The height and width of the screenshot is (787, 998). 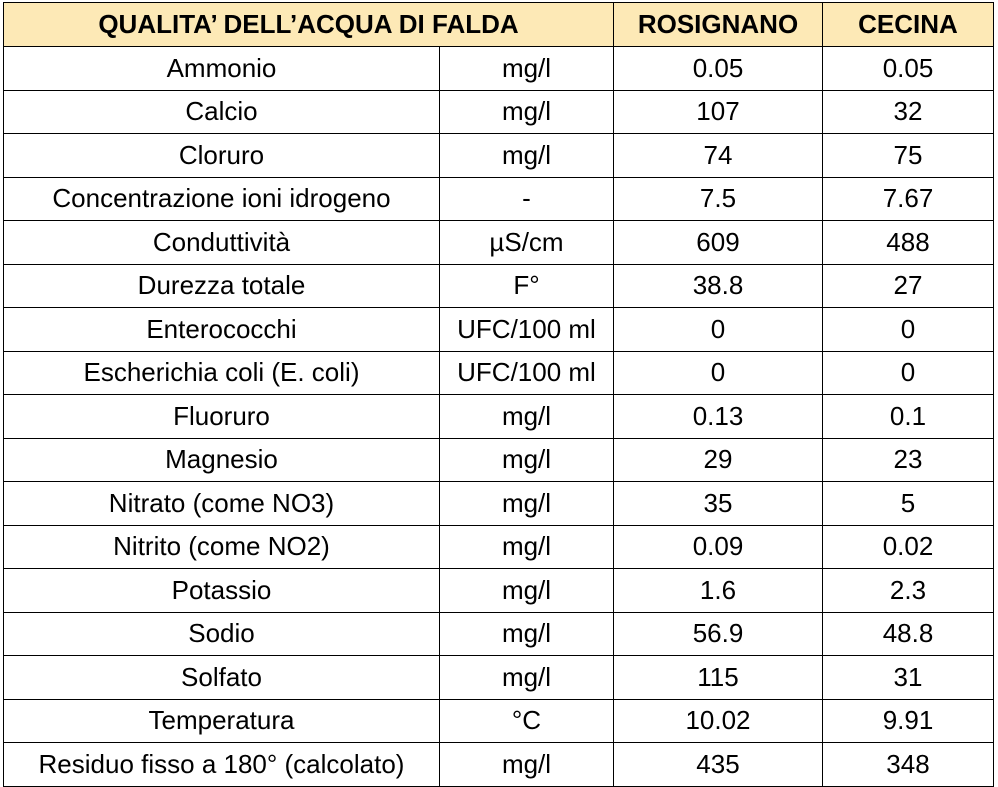 What do you see at coordinates (718, 242) in the screenshot?
I see `rosignano-value-cell: 609` at bounding box center [718, 242].